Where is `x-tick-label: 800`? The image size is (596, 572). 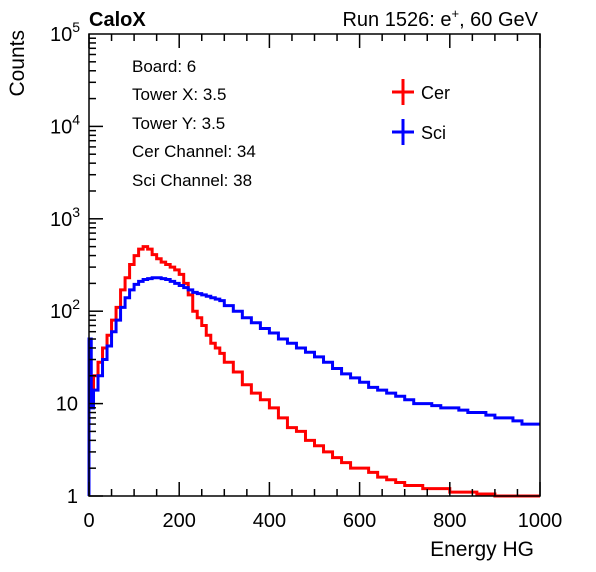
x-tick-label: 800 is located at coordinates (449, 521).